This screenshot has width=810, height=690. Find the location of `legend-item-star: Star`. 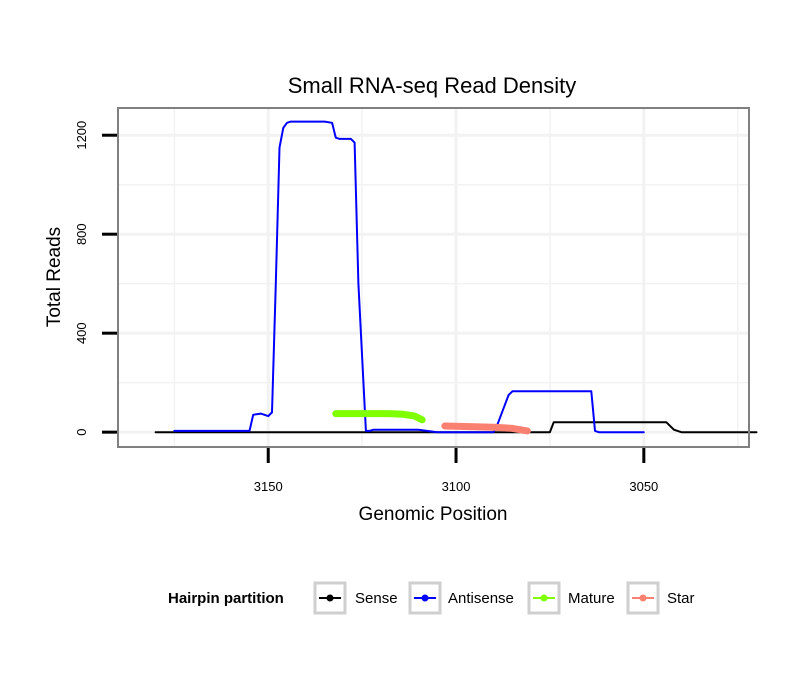

legend-item-star: Star is located at coordinates (660, 598).